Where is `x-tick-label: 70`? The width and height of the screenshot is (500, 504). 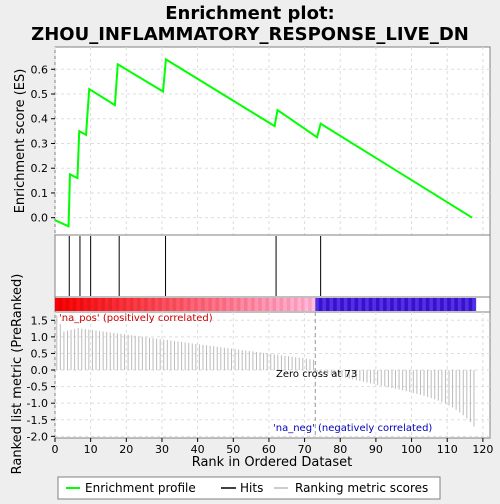 x-tick-label: 70 is located at coordinates (305, 449).